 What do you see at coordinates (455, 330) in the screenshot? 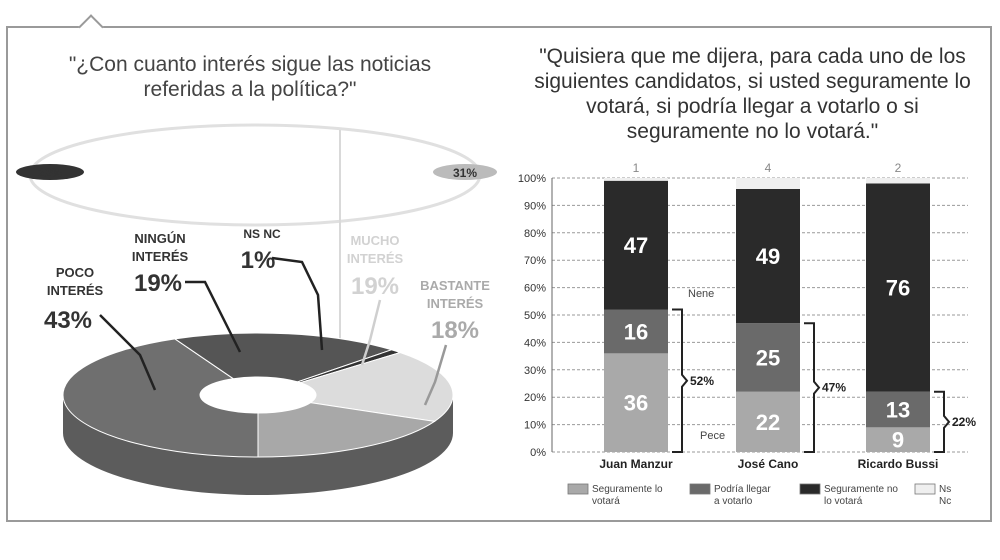
I see `bastante-value: 18%` at bounding box center [455, 330].